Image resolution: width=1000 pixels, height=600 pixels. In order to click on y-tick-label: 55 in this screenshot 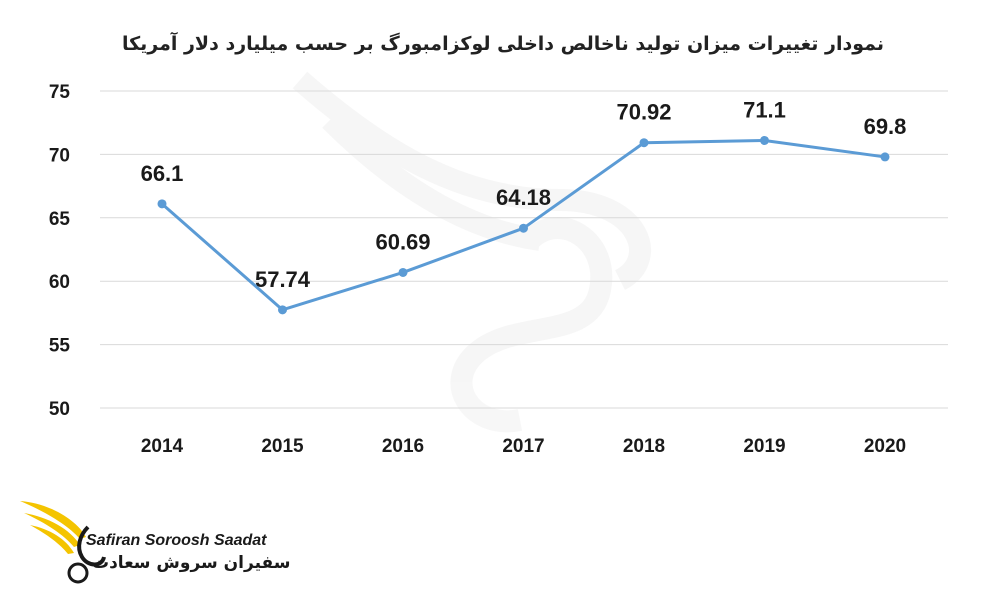, I will do `click(60, 346)`.